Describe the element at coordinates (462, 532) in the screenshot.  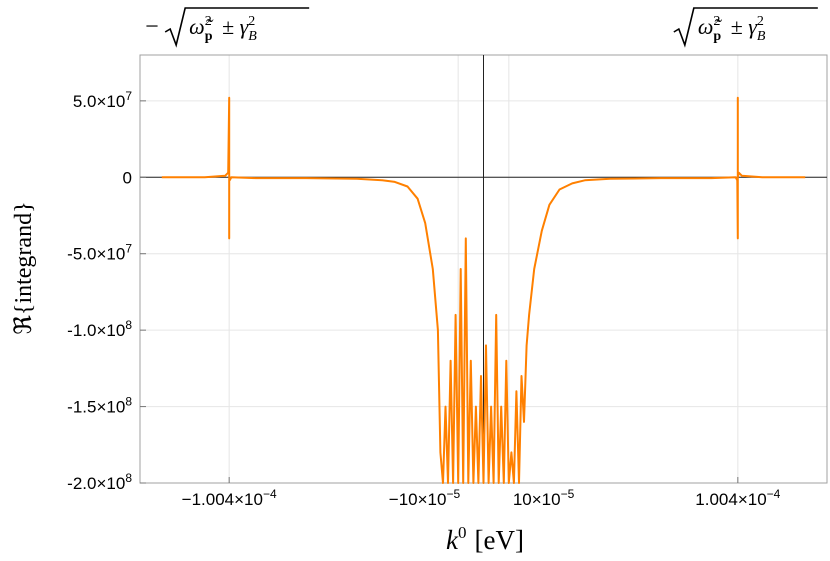
I see `x-axis-title-superscript: 0` at that location.